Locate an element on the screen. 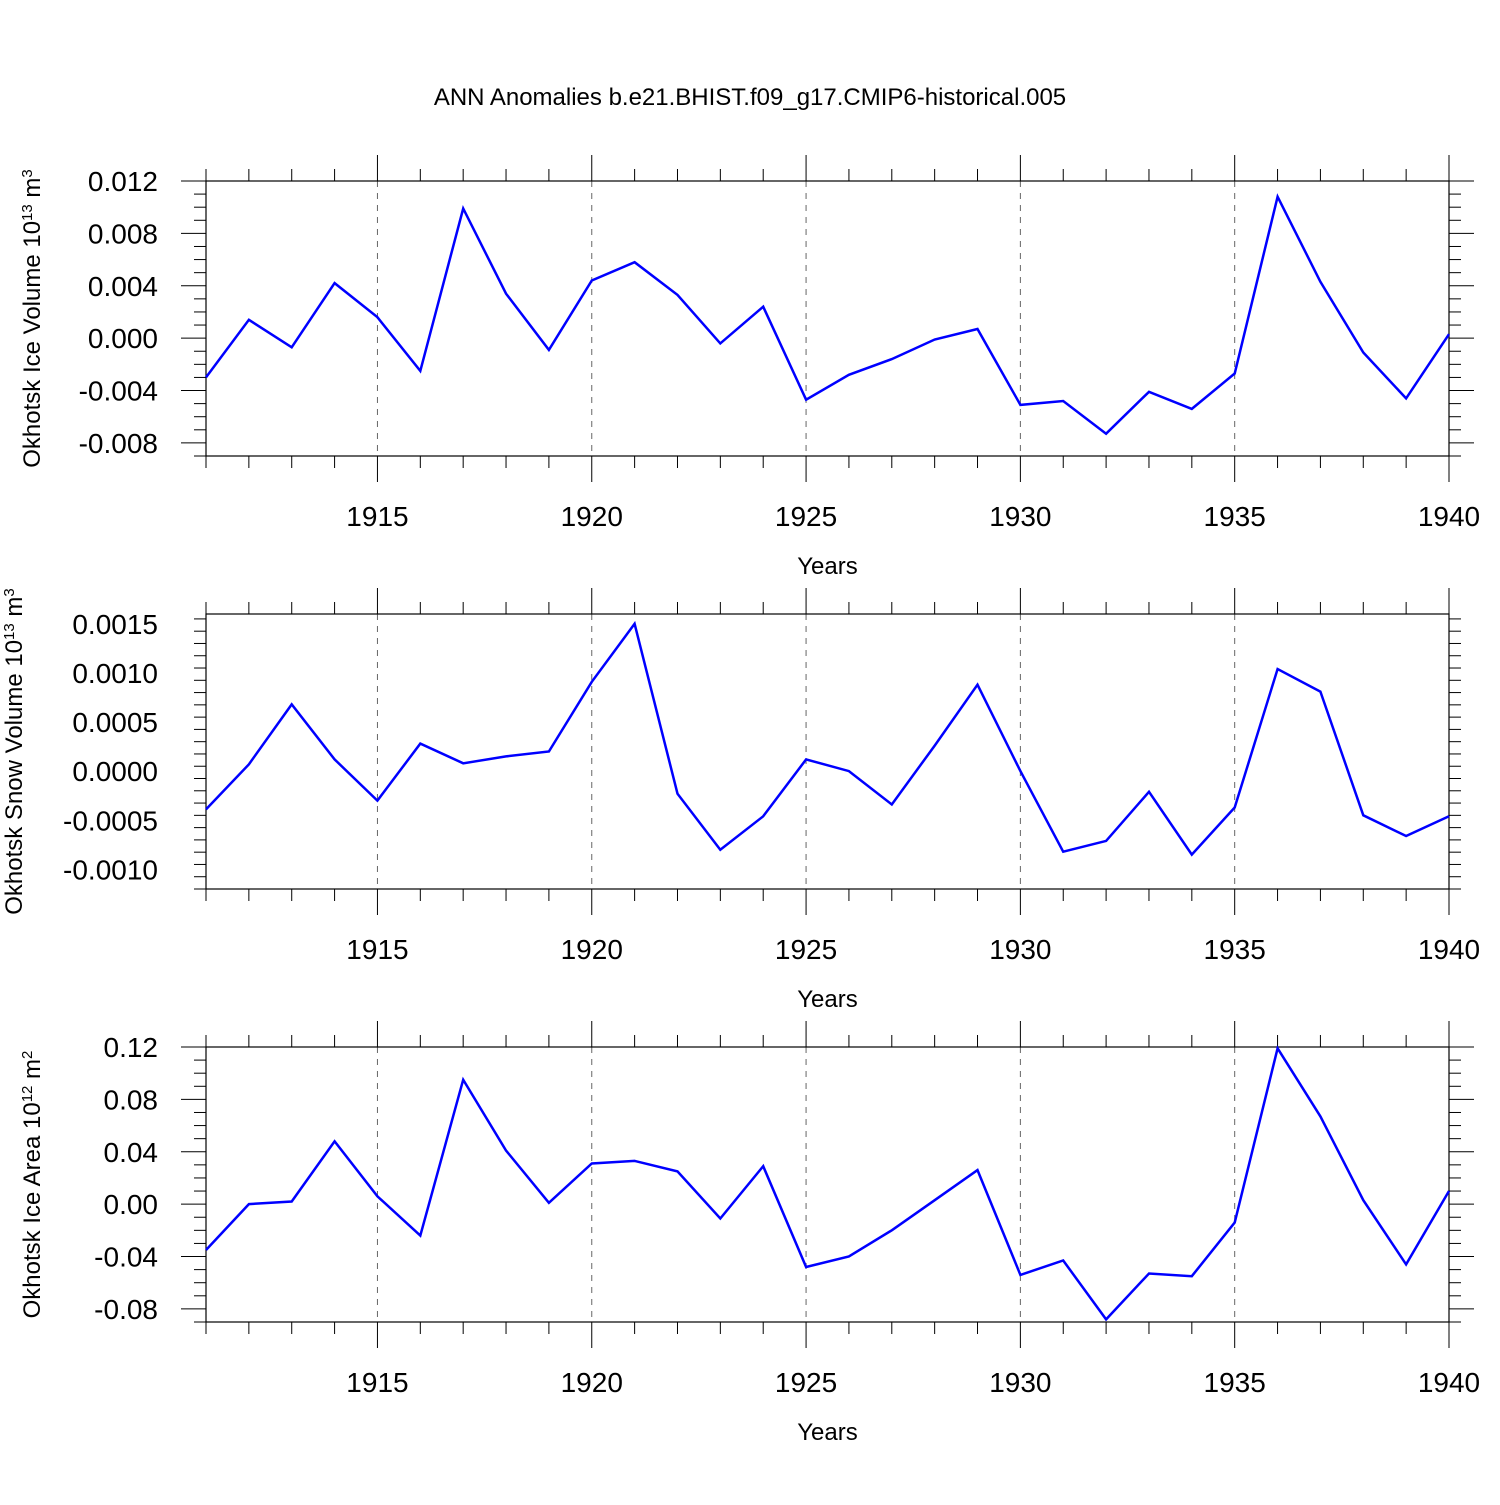  y-tick-label: -0.08 is located at coordinates (126, 1309).